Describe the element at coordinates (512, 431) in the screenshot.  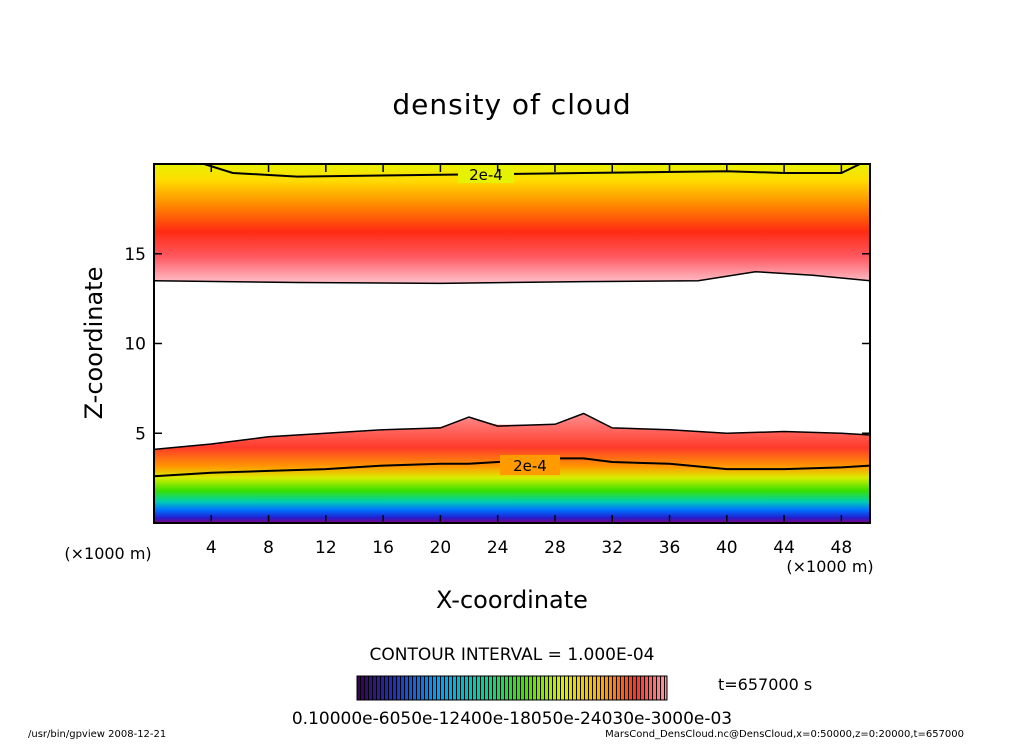
I see `lower-layer-edge` at that location.